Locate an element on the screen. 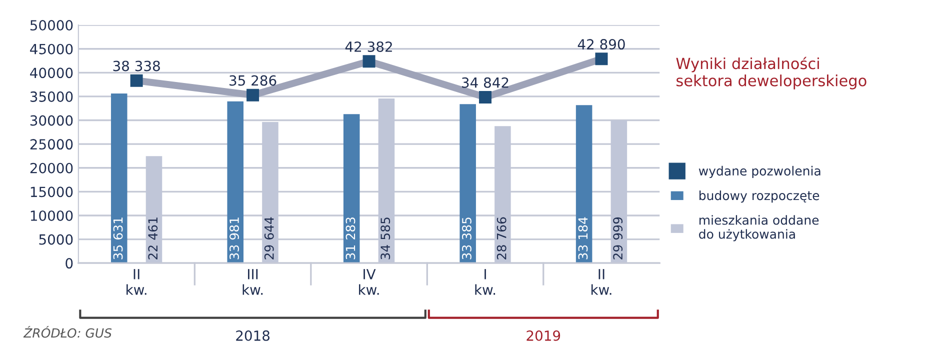  text: 29 999 is located at coordinates (618, 238).